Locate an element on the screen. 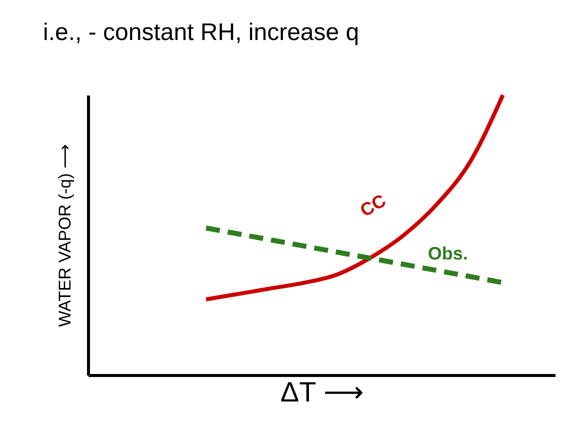 This screenshot has height=438, width=579. y-axis-title: WATER VAPOR (-q) ⟶ is located at coordinates (65, 235).